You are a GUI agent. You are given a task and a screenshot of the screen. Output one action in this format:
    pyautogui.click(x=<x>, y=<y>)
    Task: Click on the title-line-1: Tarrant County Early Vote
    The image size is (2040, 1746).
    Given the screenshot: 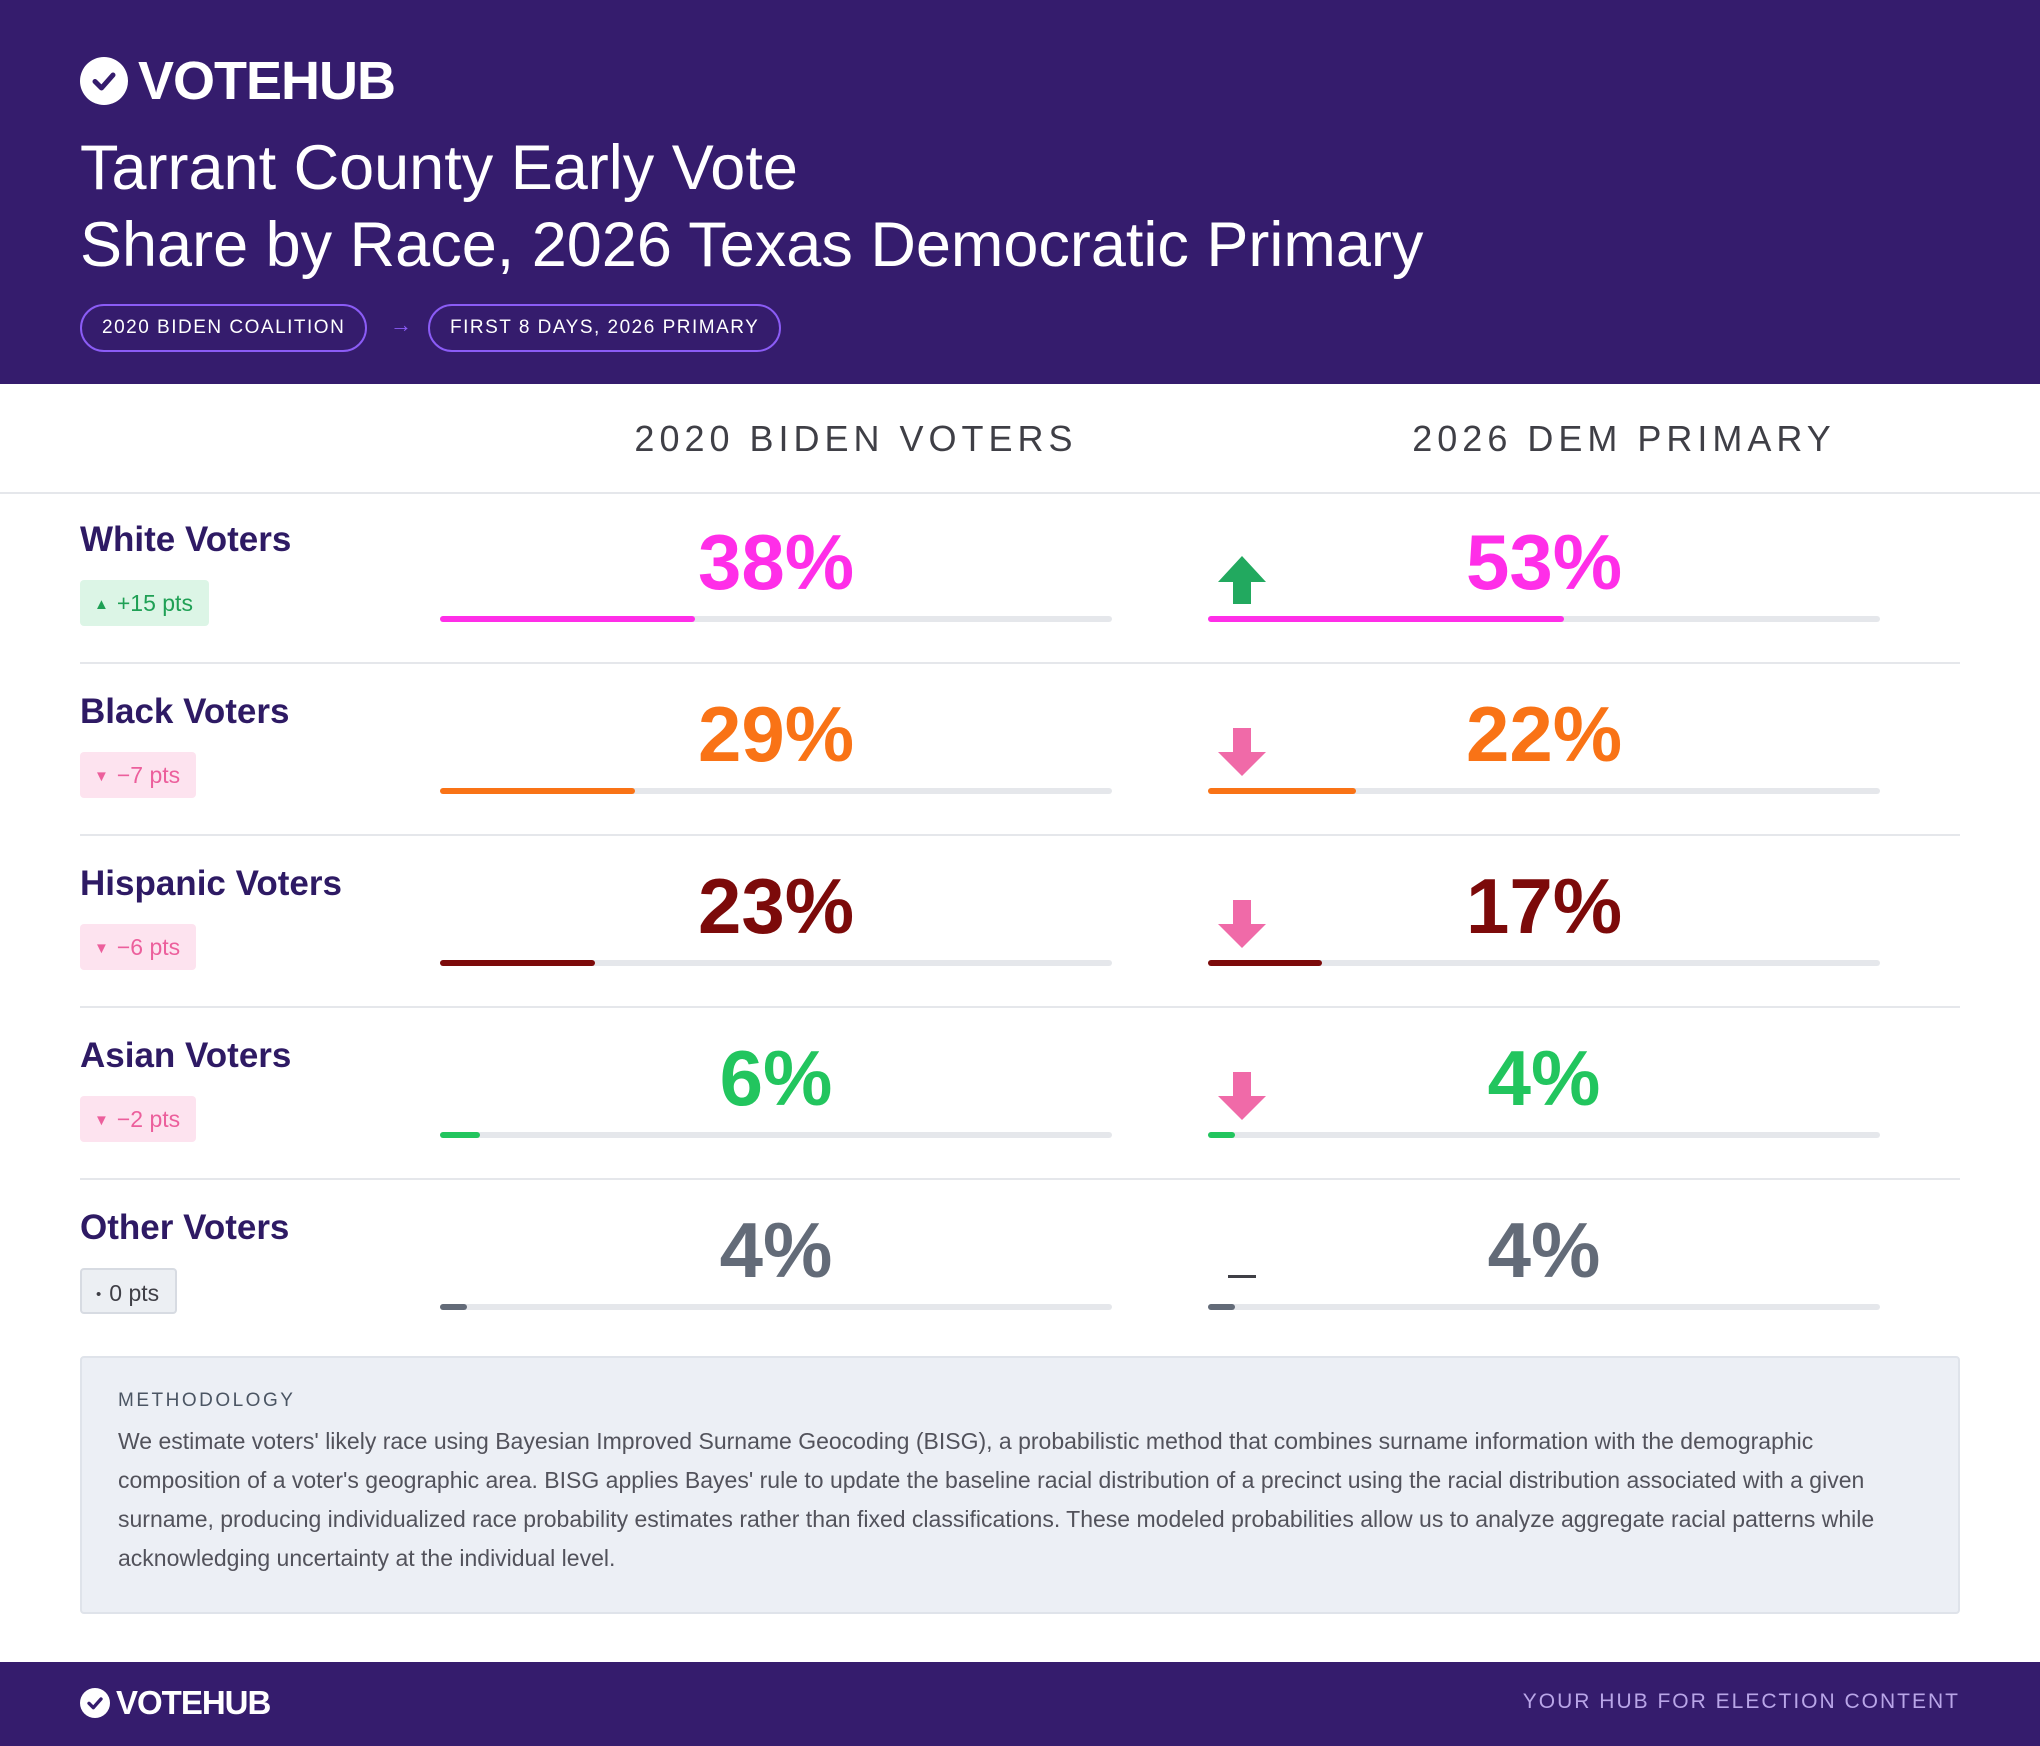 What is the action you would take?
    pyautogui.click(x=439, y=168)
    